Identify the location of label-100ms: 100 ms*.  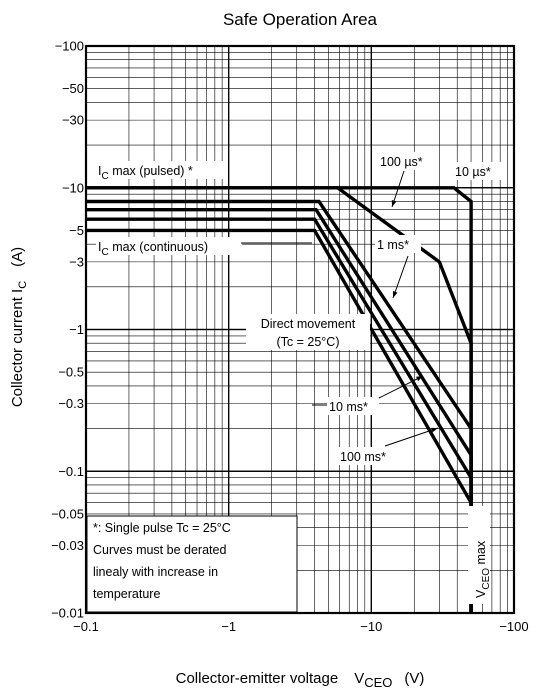
(363, 457).